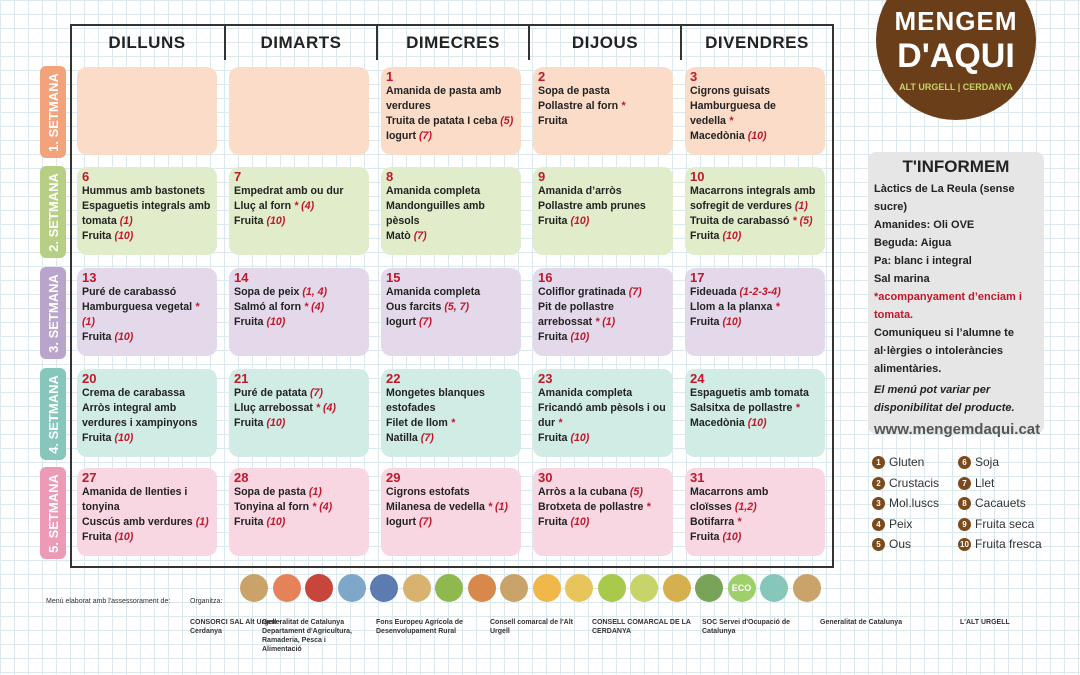 The width and height of the screenshot is (1080, 675). Describe the element at coordinates (545, 378) in the screenshot. I see `date: 23` at that location.